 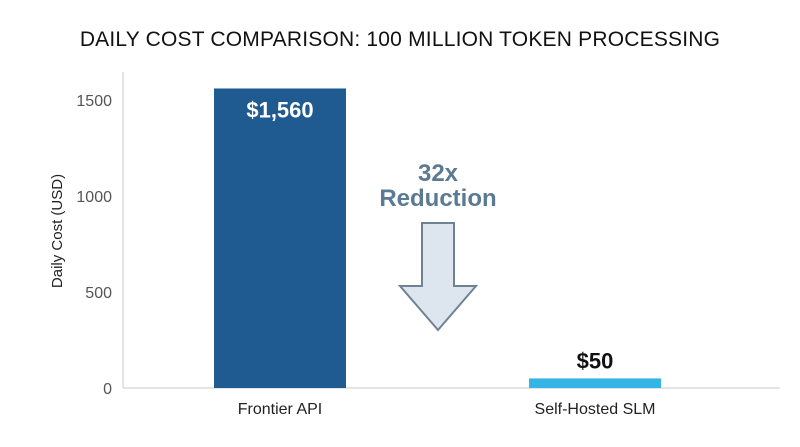 I want to click on reduction-annotation: 32x Reduction, so click(x=438, y=246).